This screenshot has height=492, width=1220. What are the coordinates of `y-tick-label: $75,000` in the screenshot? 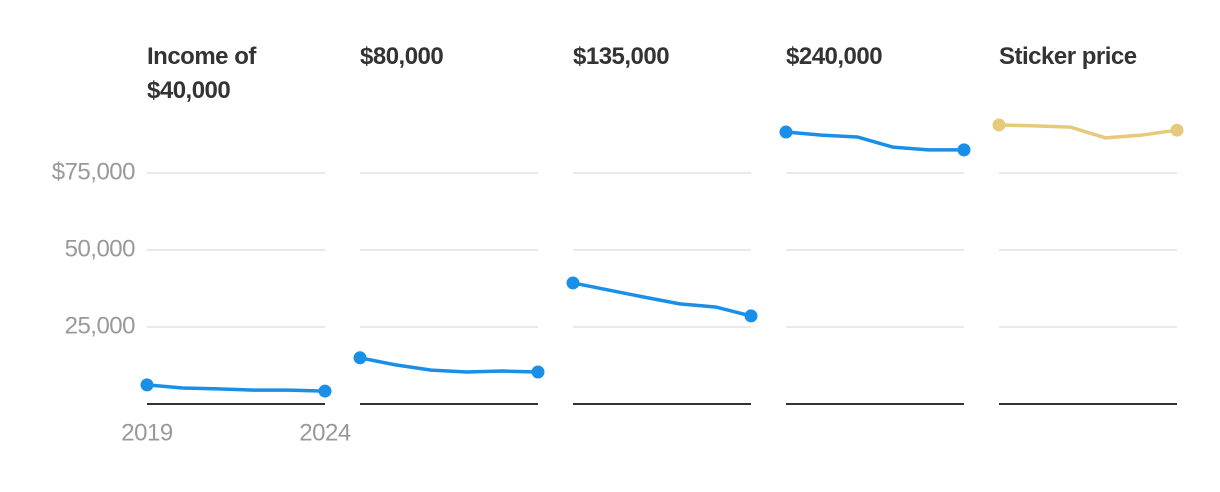 It's located at (93, 171).